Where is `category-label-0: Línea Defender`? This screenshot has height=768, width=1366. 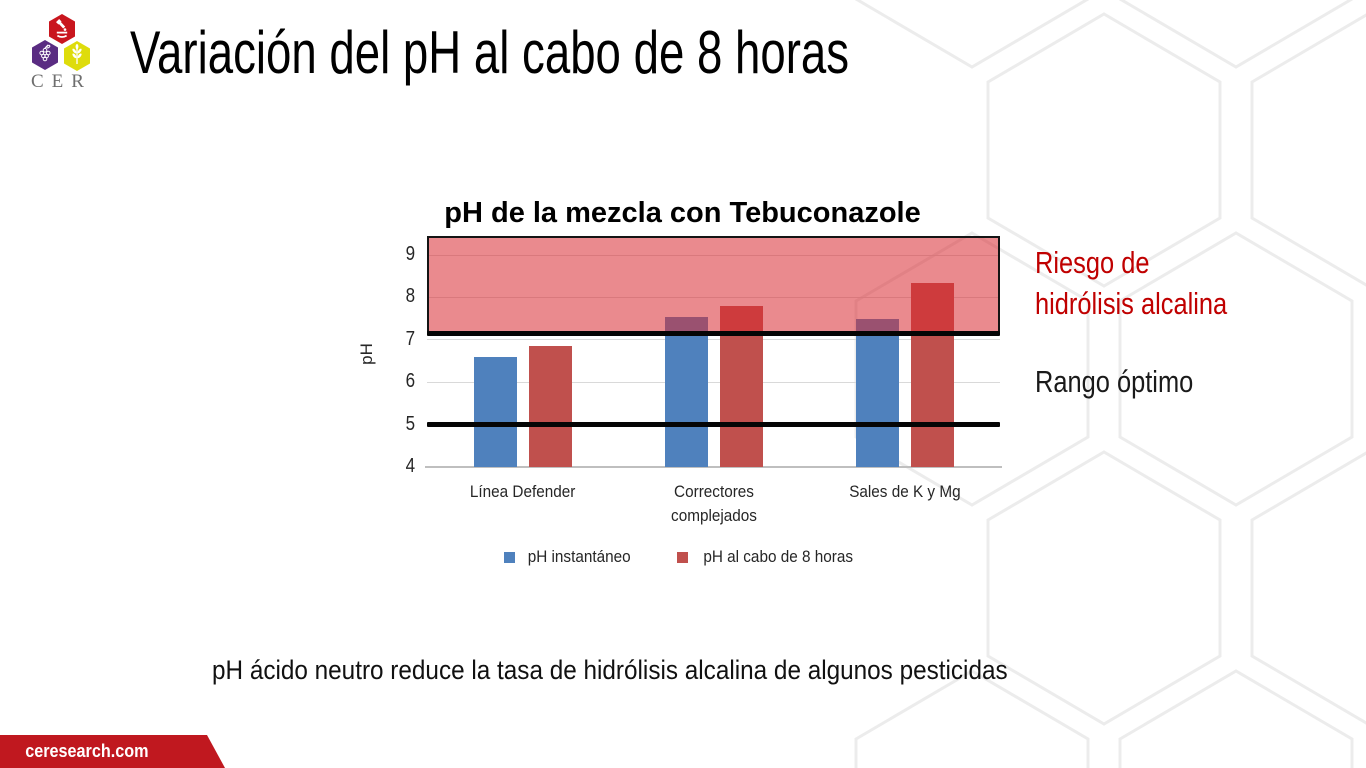
category-label-0: Línea Defender is located at coordinates (522, 491).